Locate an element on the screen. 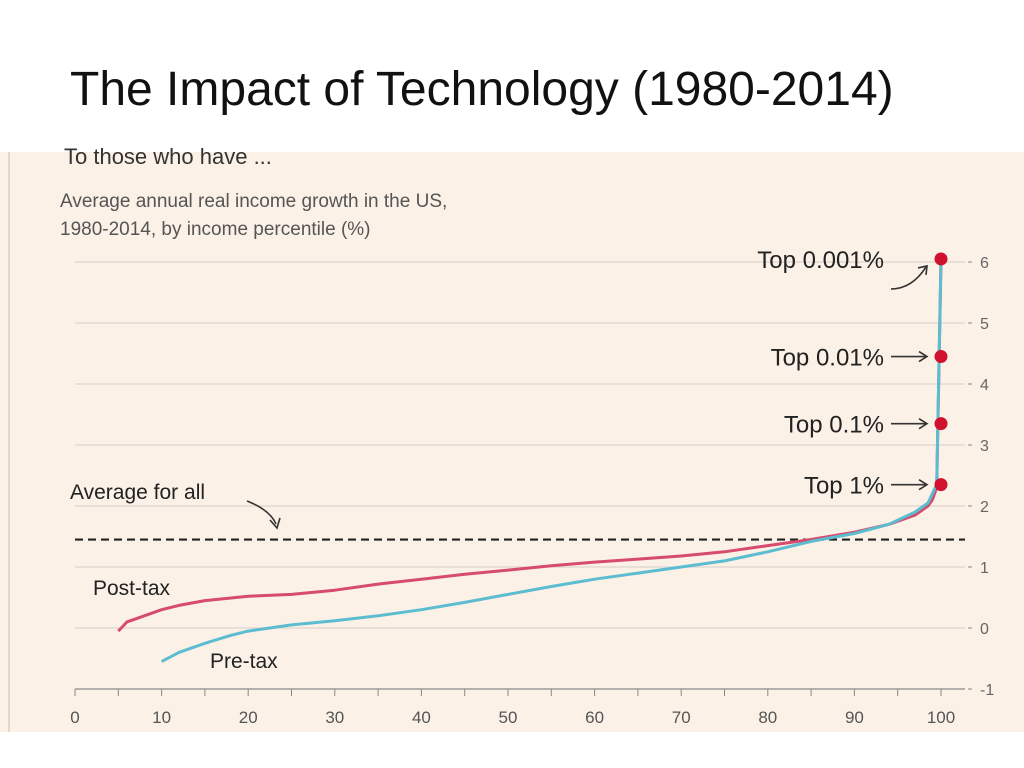 Image resolution: width=1024 pixels, height=768 pixels. average-arrow is located at coordinates (261, 512).